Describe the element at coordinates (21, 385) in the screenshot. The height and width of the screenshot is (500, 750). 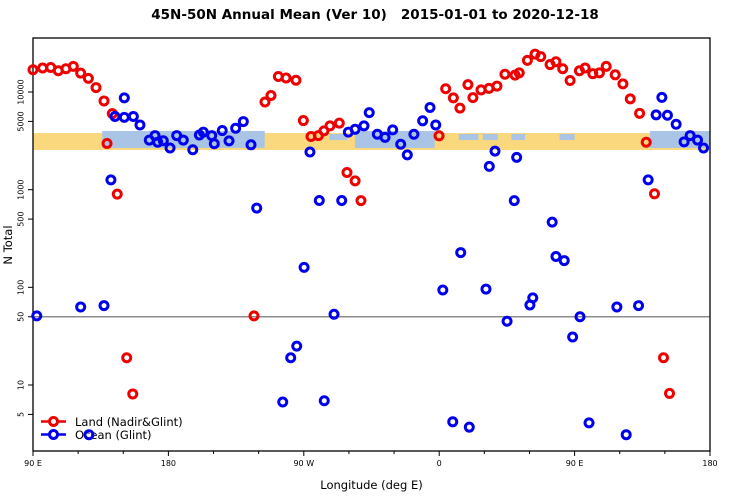
I see `y-tick-label: 10` at that location.